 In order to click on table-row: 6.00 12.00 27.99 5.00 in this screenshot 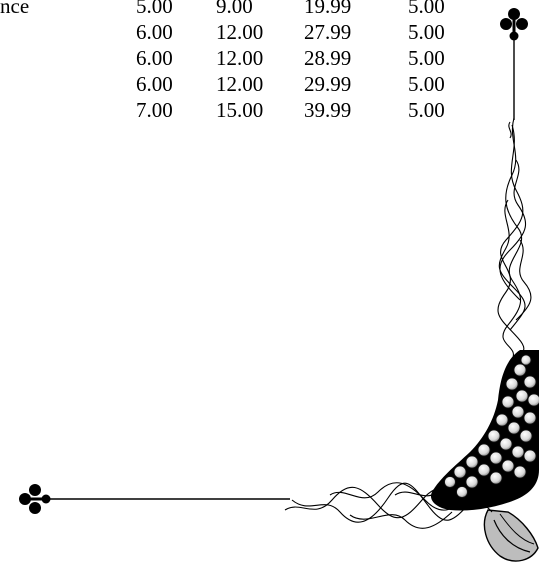, I will do `click(235, 33)`.